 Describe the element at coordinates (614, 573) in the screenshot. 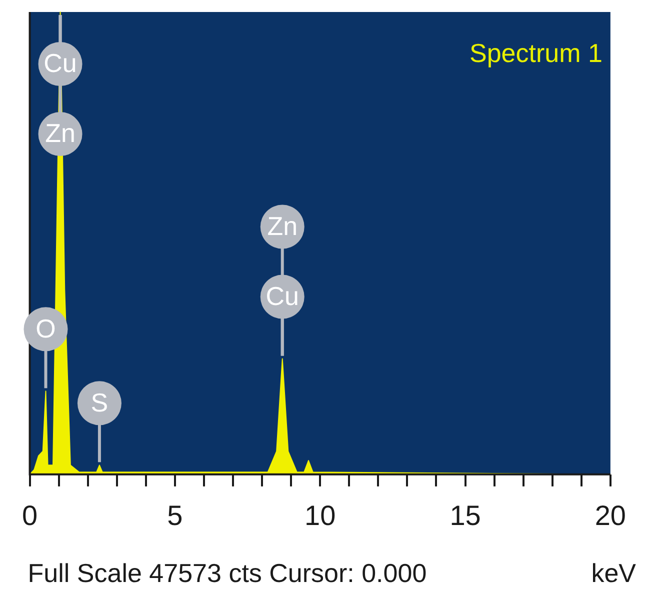

I see `x-axis-title: keV` at that location.